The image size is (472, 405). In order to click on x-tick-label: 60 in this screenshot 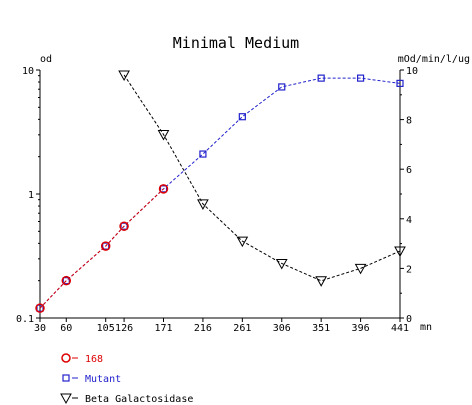, I will do `click(66, 328)`.